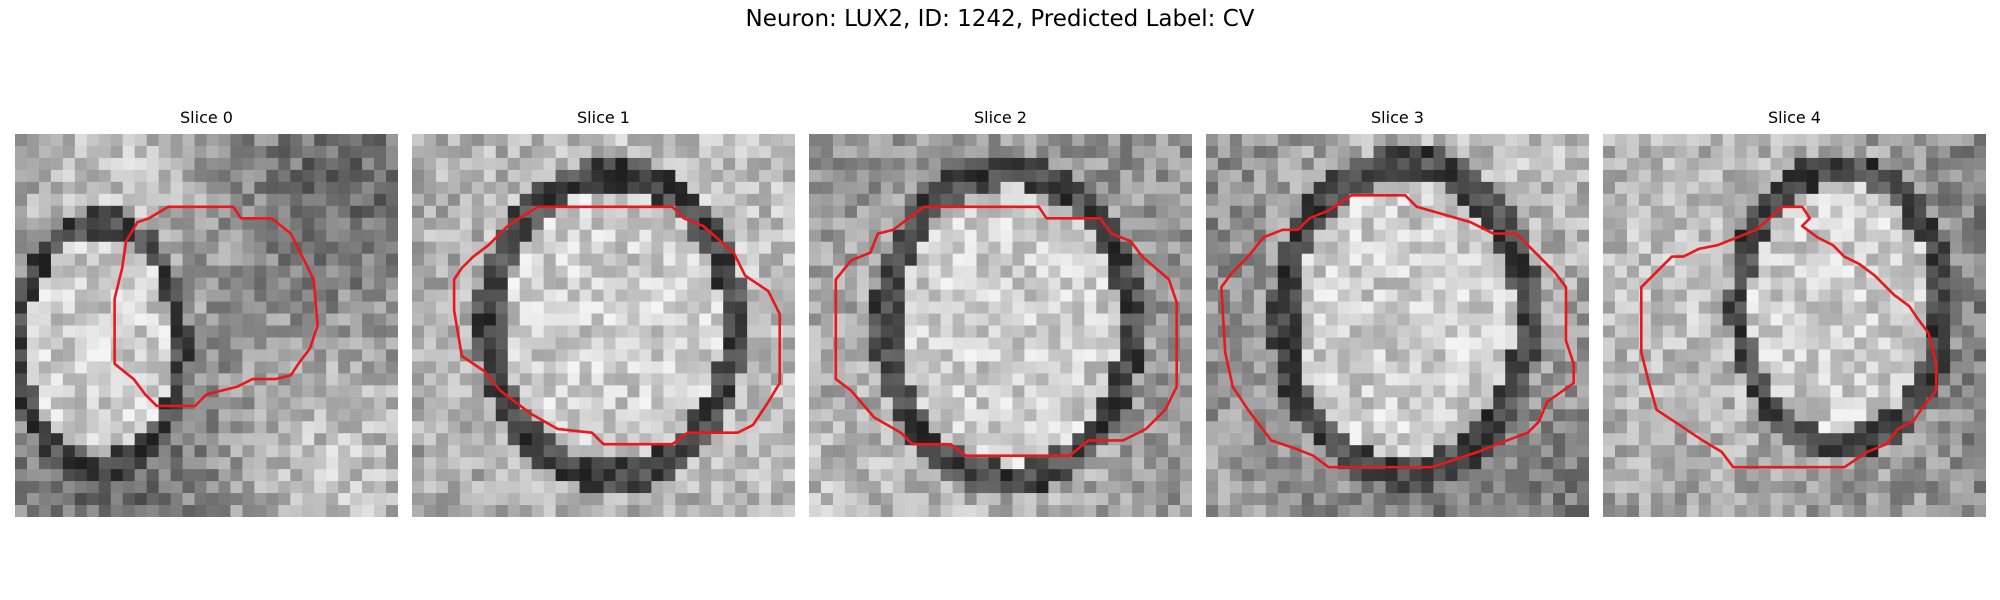 This screenshot has width=2000, height=600. Describe the element at coordinates (603, 117) in the screenshot. I see `slice-title: Slice 1` at that location.